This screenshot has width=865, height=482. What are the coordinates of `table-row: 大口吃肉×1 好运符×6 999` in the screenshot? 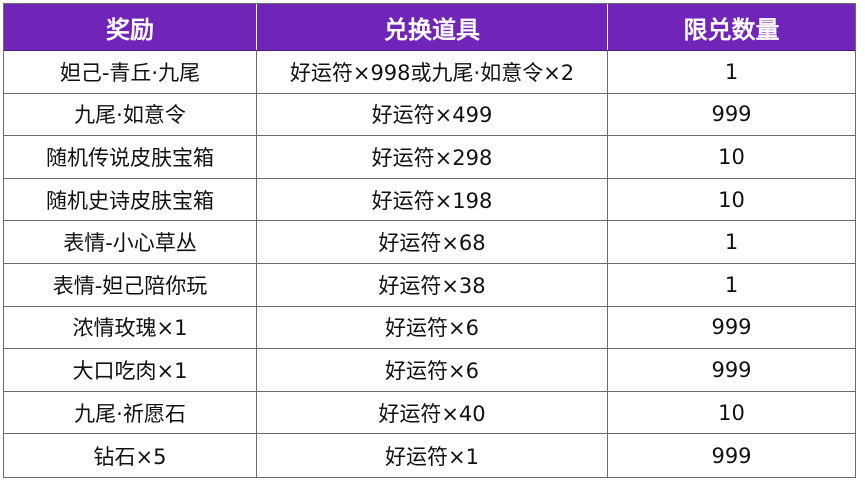 It's located at (429, 370).